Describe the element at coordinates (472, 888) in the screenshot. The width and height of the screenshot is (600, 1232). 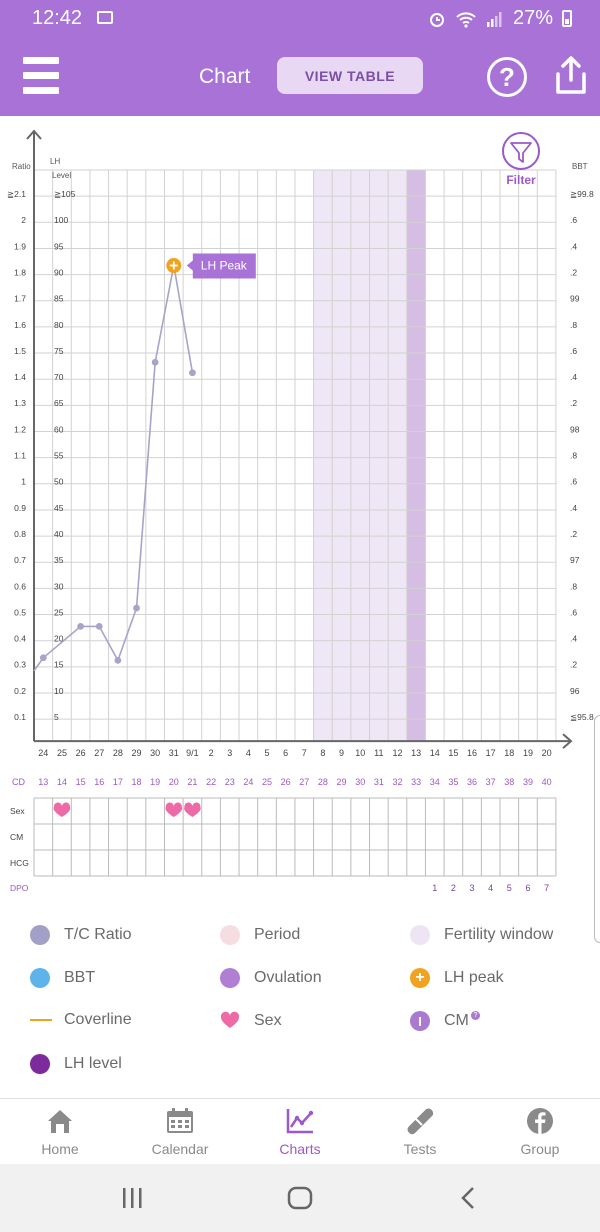
I see `dpo-value: 3` at that location.